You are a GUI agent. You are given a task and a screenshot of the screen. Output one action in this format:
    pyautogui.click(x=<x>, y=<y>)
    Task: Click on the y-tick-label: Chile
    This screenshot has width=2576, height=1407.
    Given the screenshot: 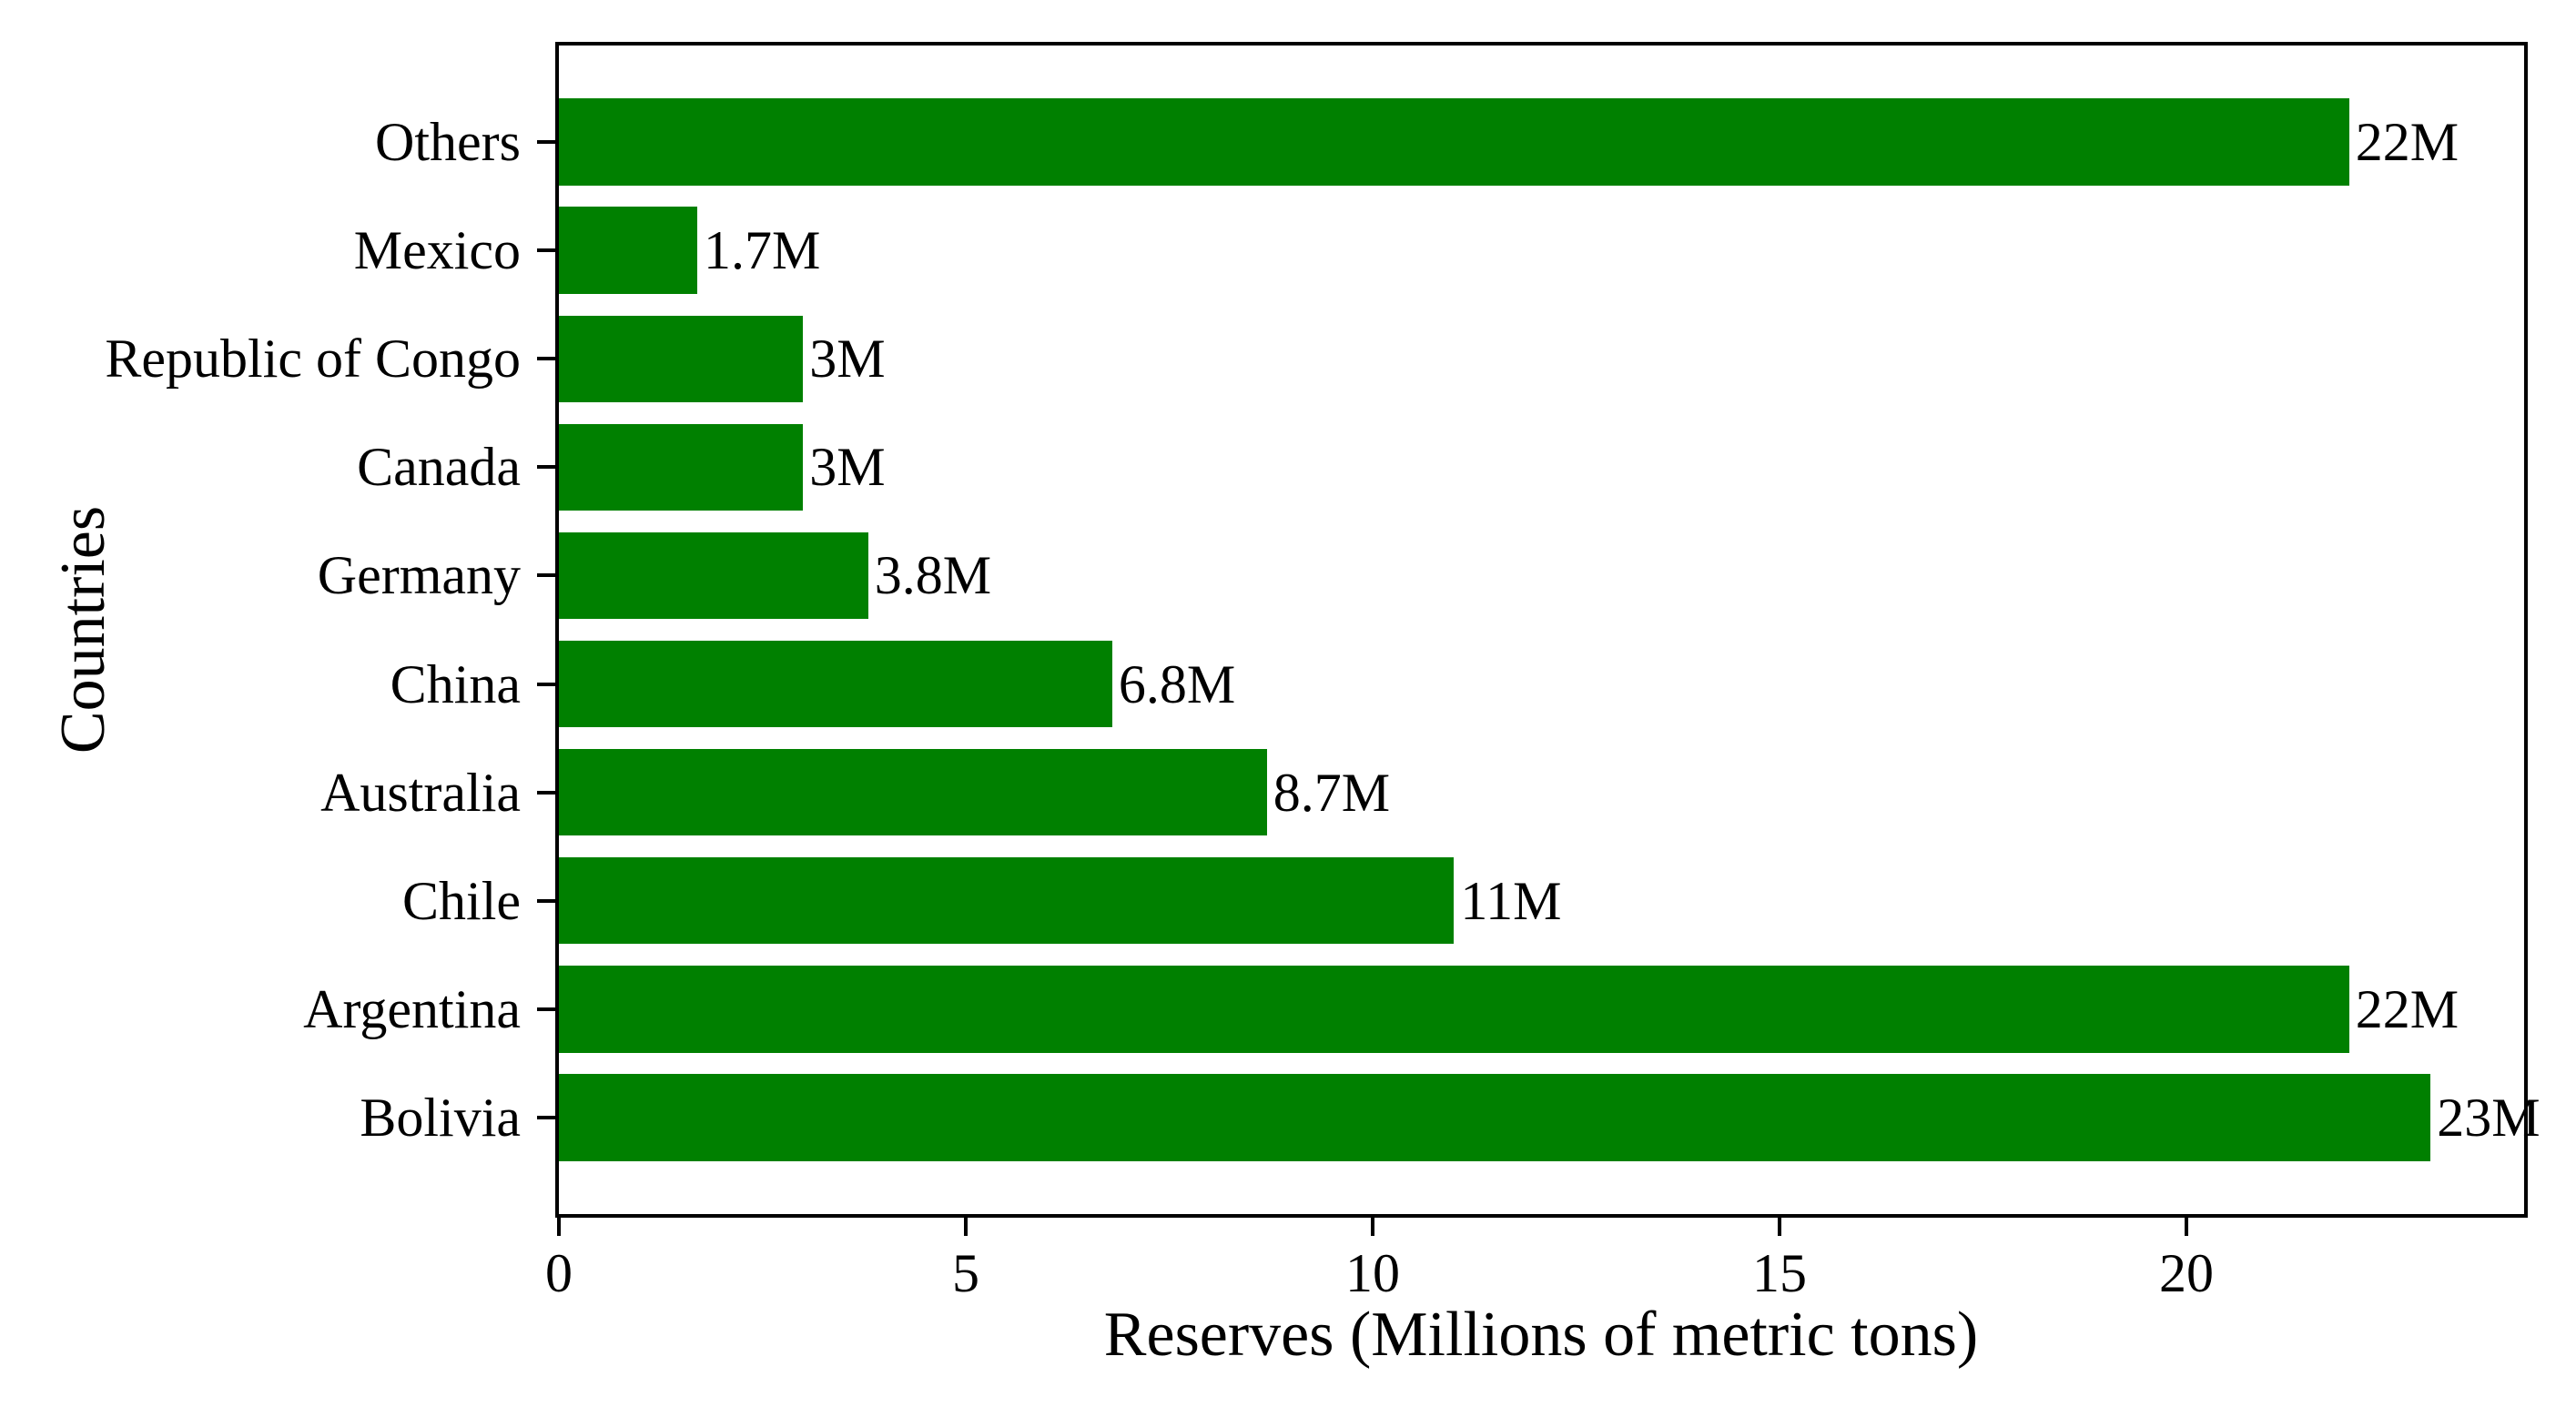 What is the action you would take?
    pyautogui.click(x=461, y=900)
    